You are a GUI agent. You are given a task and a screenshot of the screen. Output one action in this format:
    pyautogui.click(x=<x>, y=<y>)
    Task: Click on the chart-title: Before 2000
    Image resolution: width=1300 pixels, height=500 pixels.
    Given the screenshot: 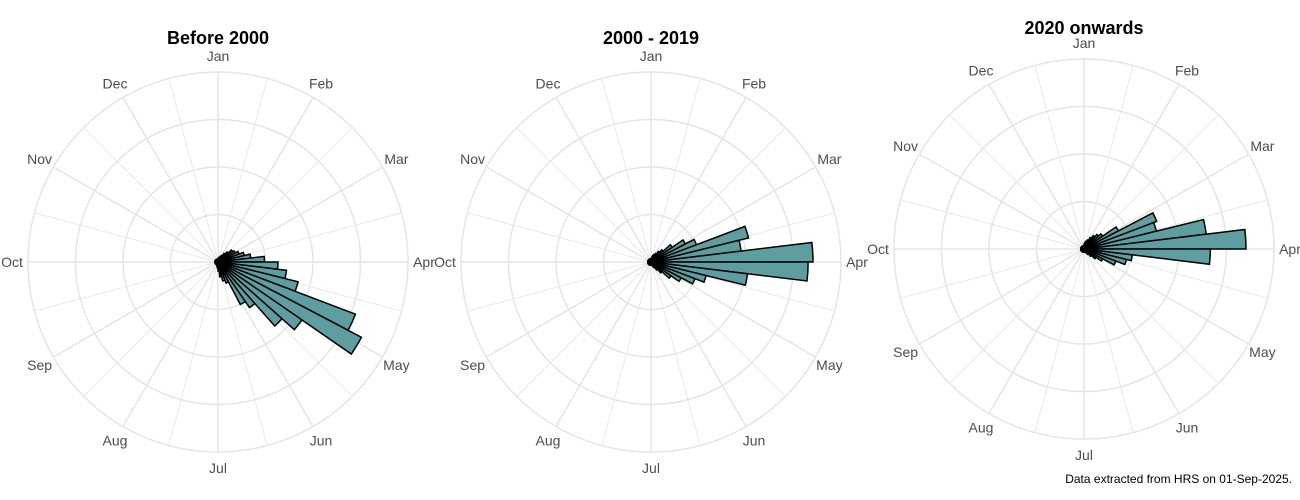 What is the action you would take?
    pyautogui.click(x=218, y=38)
    